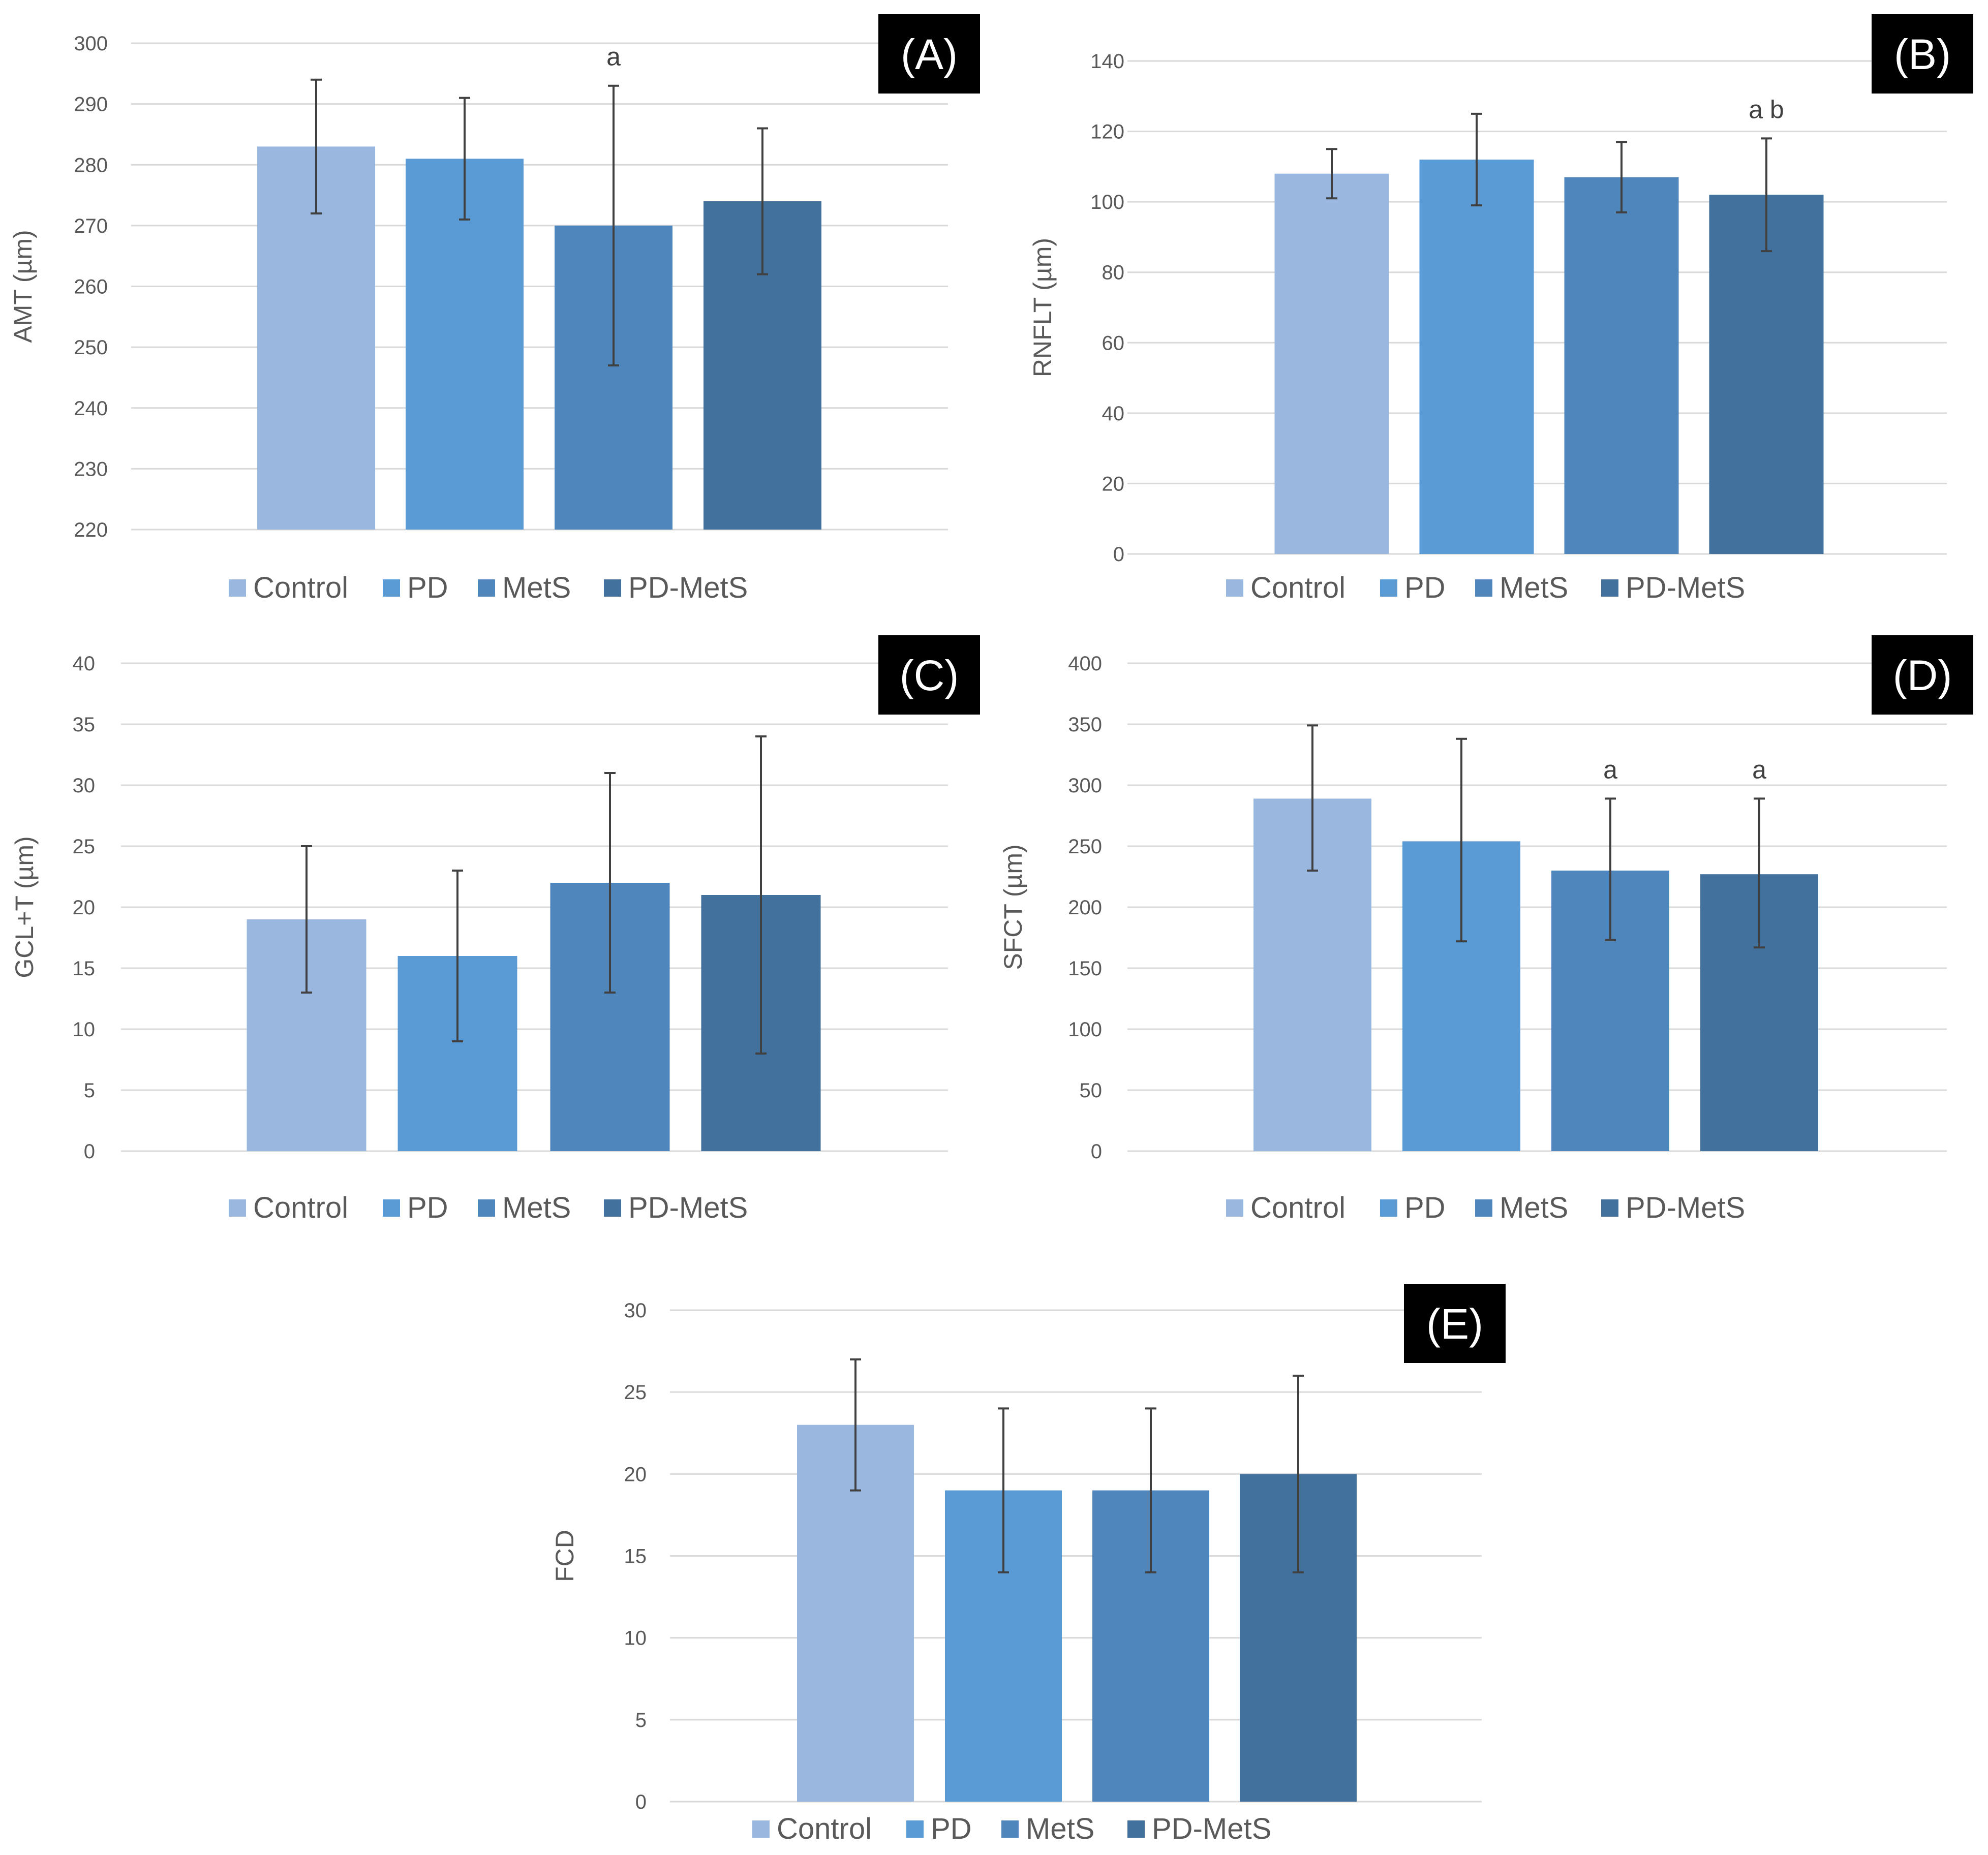 Image resolution: width=1988 pixels, height=1855 pixels. What do you see at coordinates (1004, 1490) in the screenshot?
I see `error-bar-e-pd` at bounding box center [1004, 1490].